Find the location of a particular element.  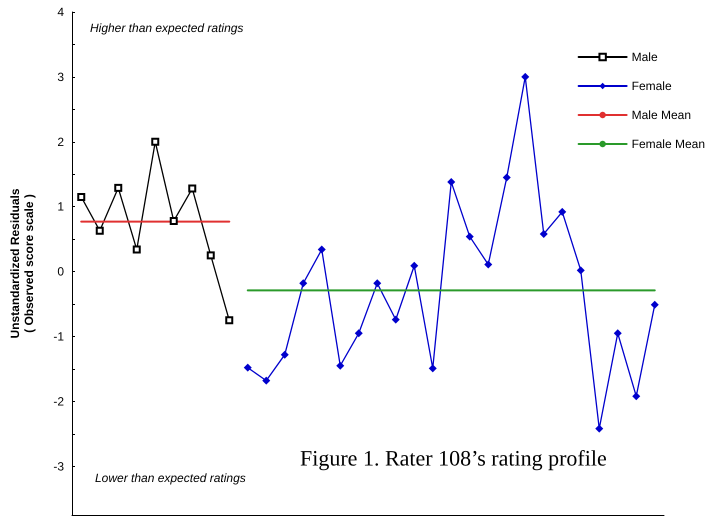

y-tick-label: -1 is located at coordinates (58, 337).